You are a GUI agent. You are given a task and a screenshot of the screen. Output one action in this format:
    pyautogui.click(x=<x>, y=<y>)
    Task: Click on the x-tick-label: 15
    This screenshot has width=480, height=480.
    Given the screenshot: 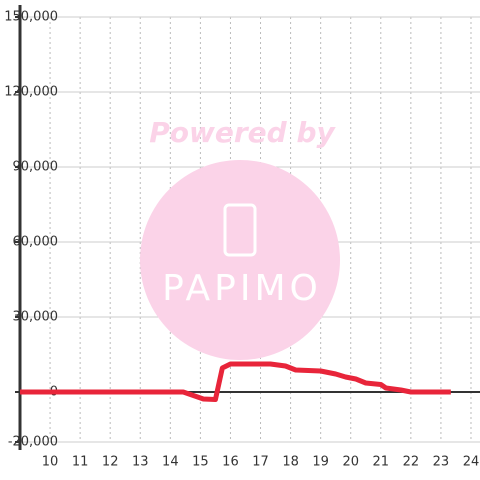 What is the action you would take?
    pyautogui.click(x=200, y=462)
    